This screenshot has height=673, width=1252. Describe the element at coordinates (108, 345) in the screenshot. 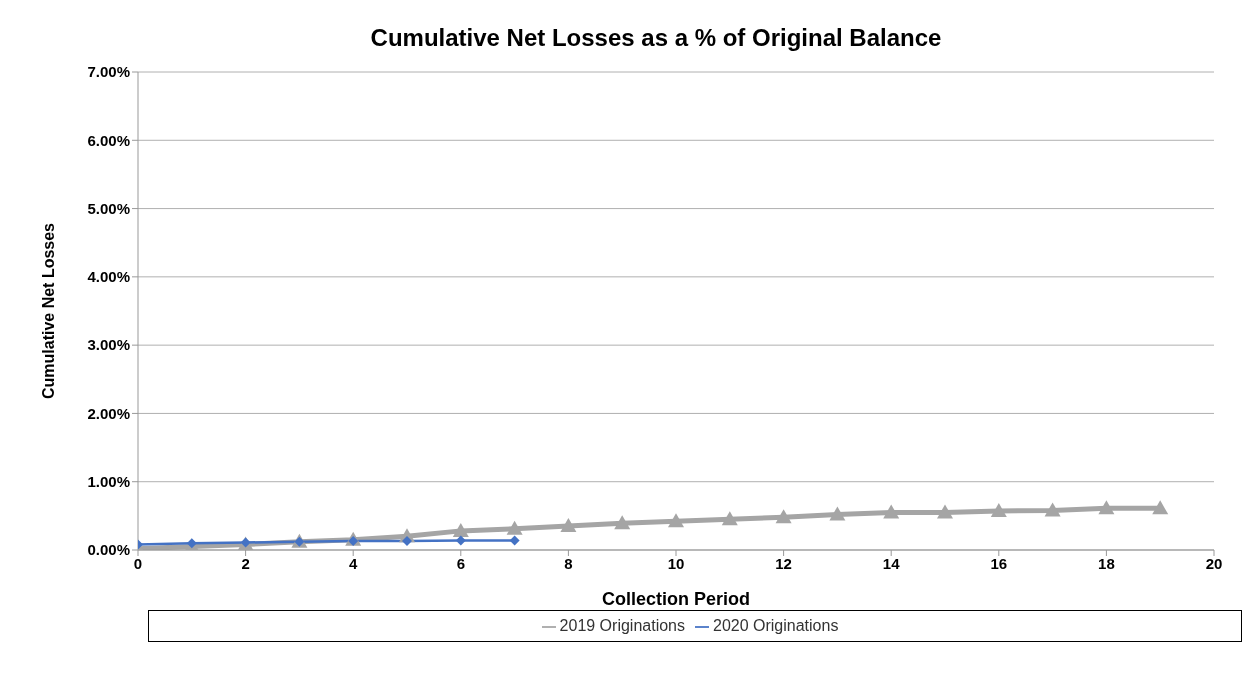

I see `y-tick-label: 3.00%` at that location.